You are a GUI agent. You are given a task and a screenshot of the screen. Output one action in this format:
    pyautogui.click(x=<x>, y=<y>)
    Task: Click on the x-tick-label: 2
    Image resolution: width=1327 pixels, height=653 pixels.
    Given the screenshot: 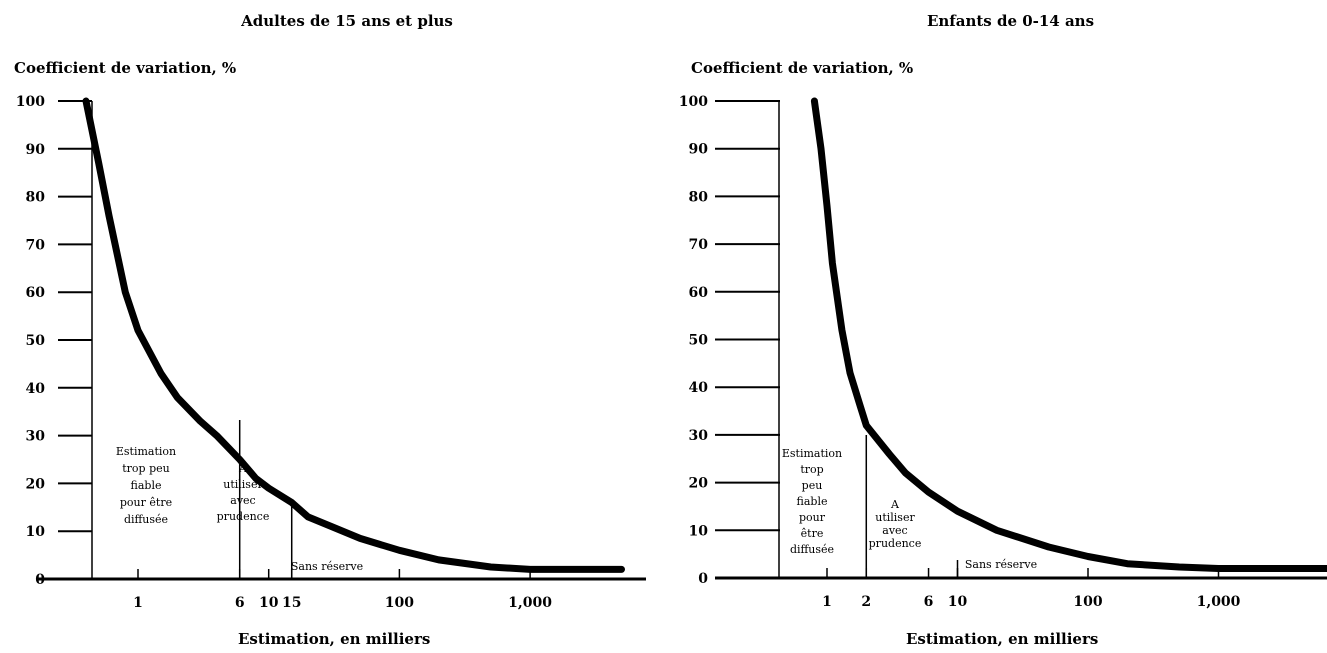 What is the action you would take?
    pyautogui.click(x=866, y=602)
    